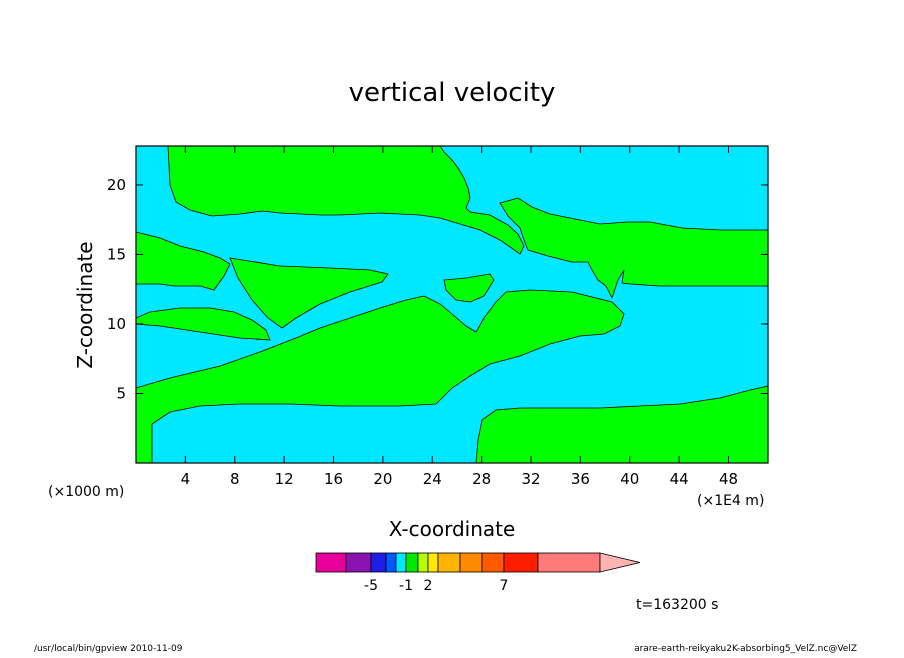 This screenshot has width=904, height=658. Describe the element at coordinates (728, 479) in the screenshot. I see `x-tick-label: 48` at that location.